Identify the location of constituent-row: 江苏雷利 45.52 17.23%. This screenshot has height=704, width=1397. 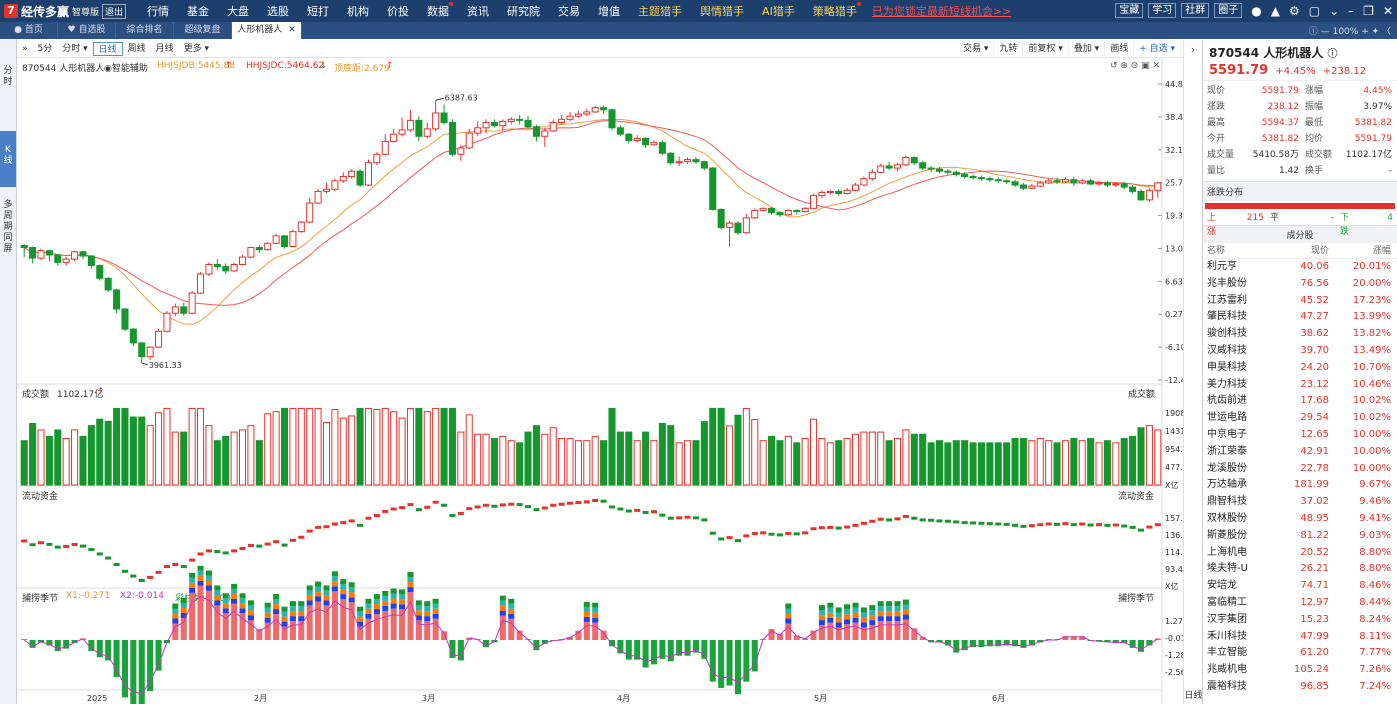
(1300, 301).